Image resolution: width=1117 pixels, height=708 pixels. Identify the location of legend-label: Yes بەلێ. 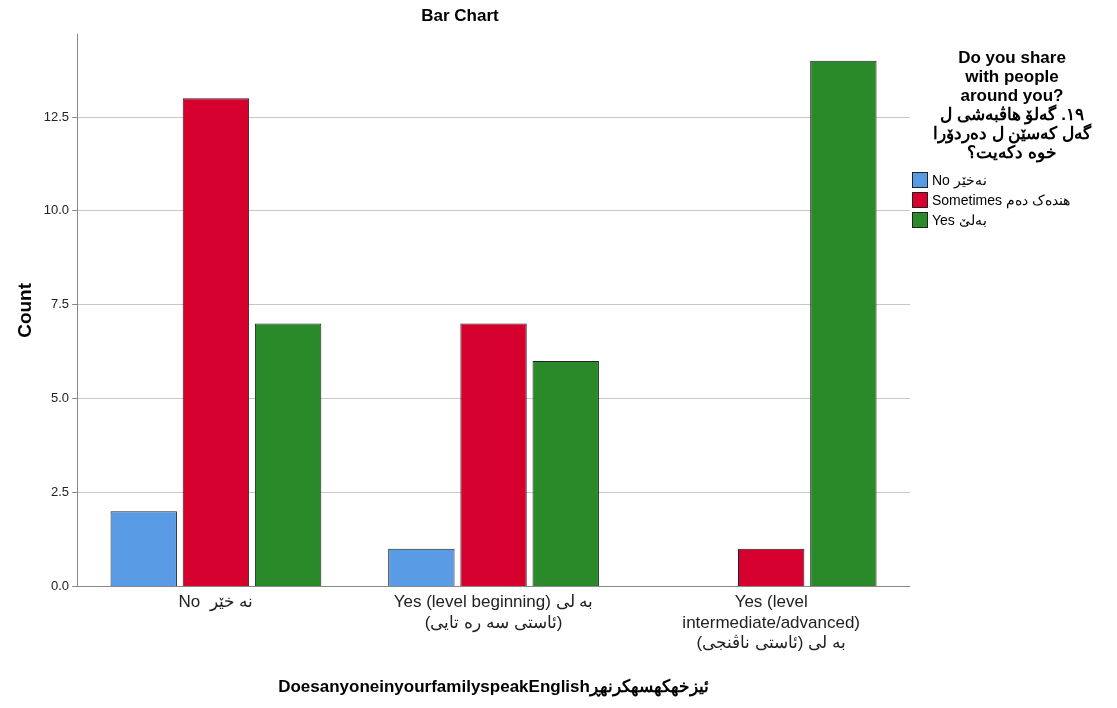
(959, 220).